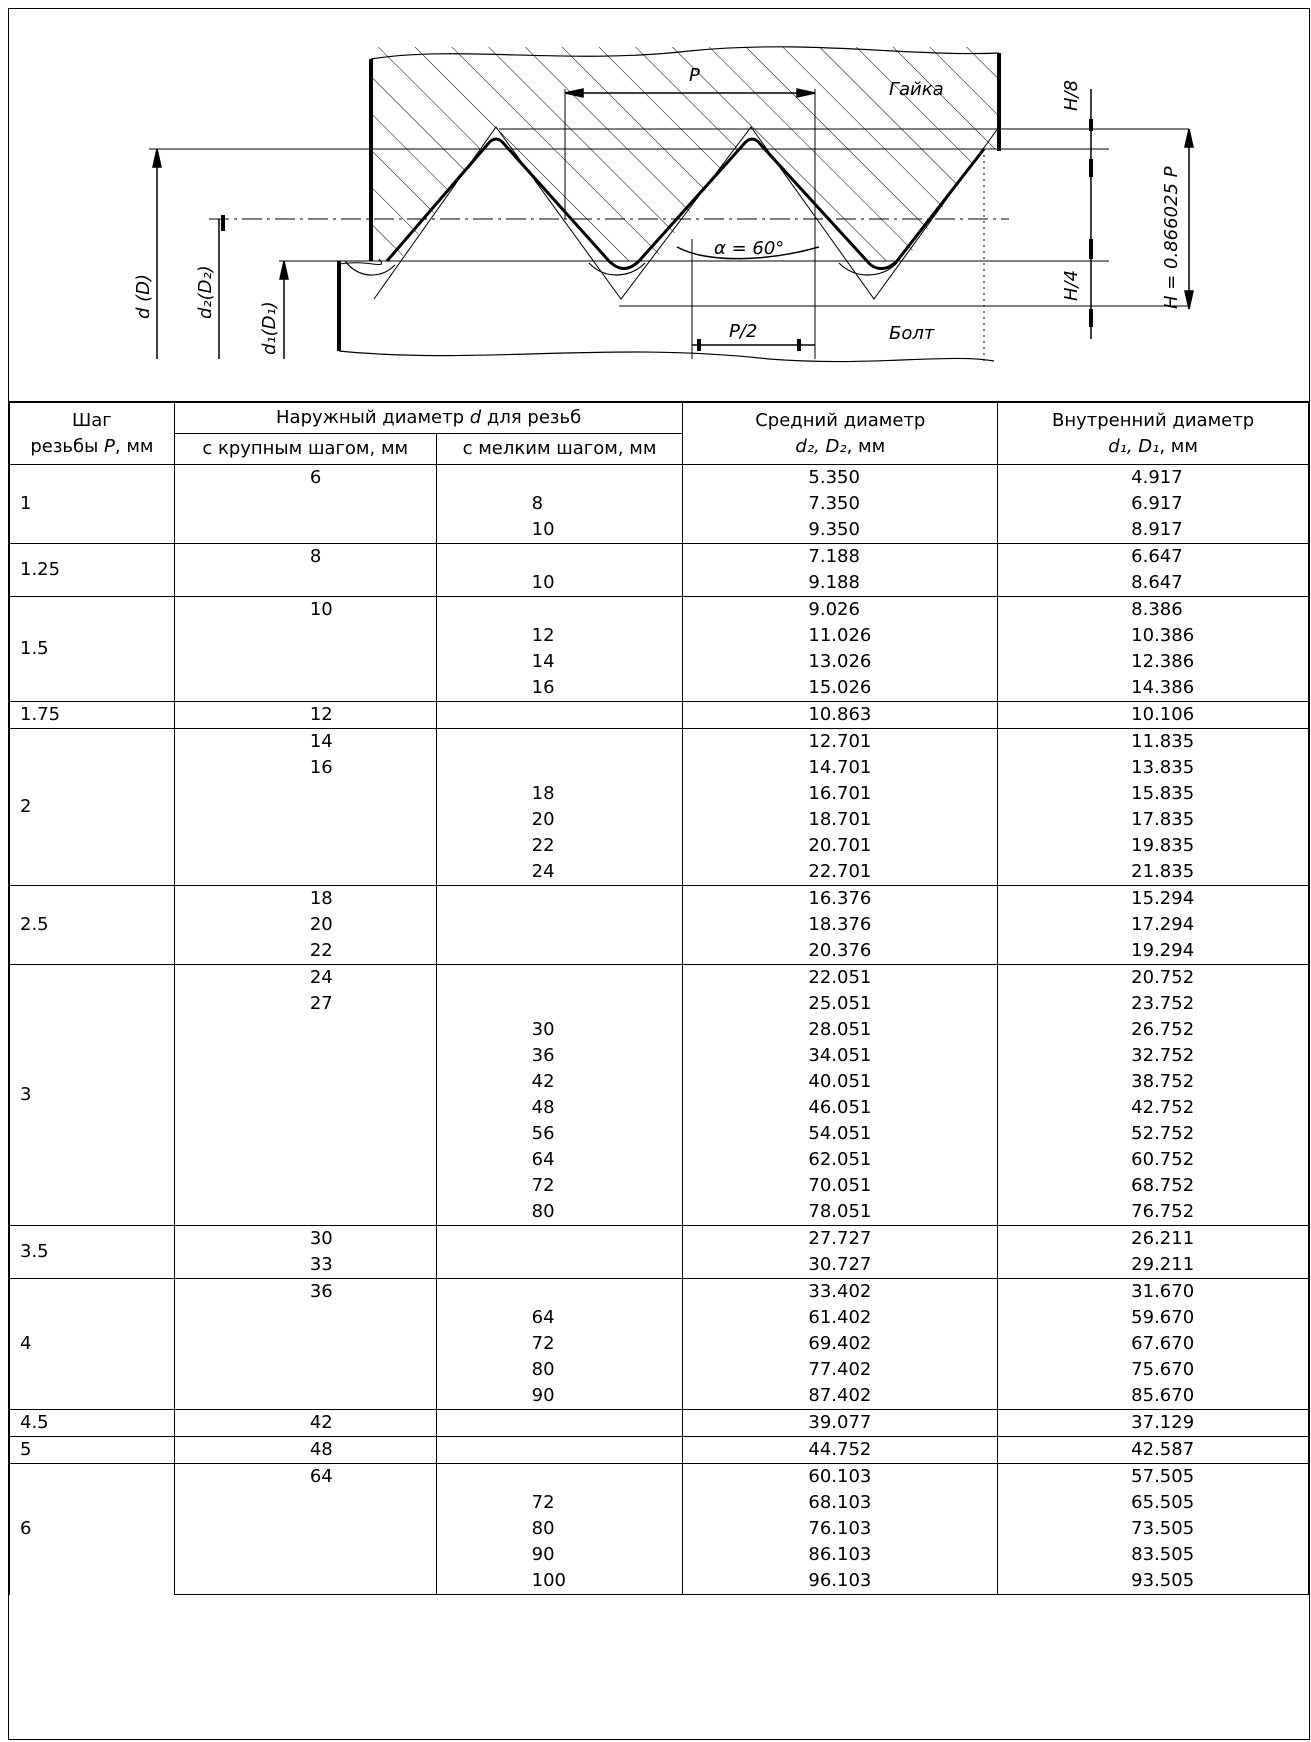  Describe the element at coordinates (1153, 477) in the screenshot. I see `inner-cell: 4.917` at that location.